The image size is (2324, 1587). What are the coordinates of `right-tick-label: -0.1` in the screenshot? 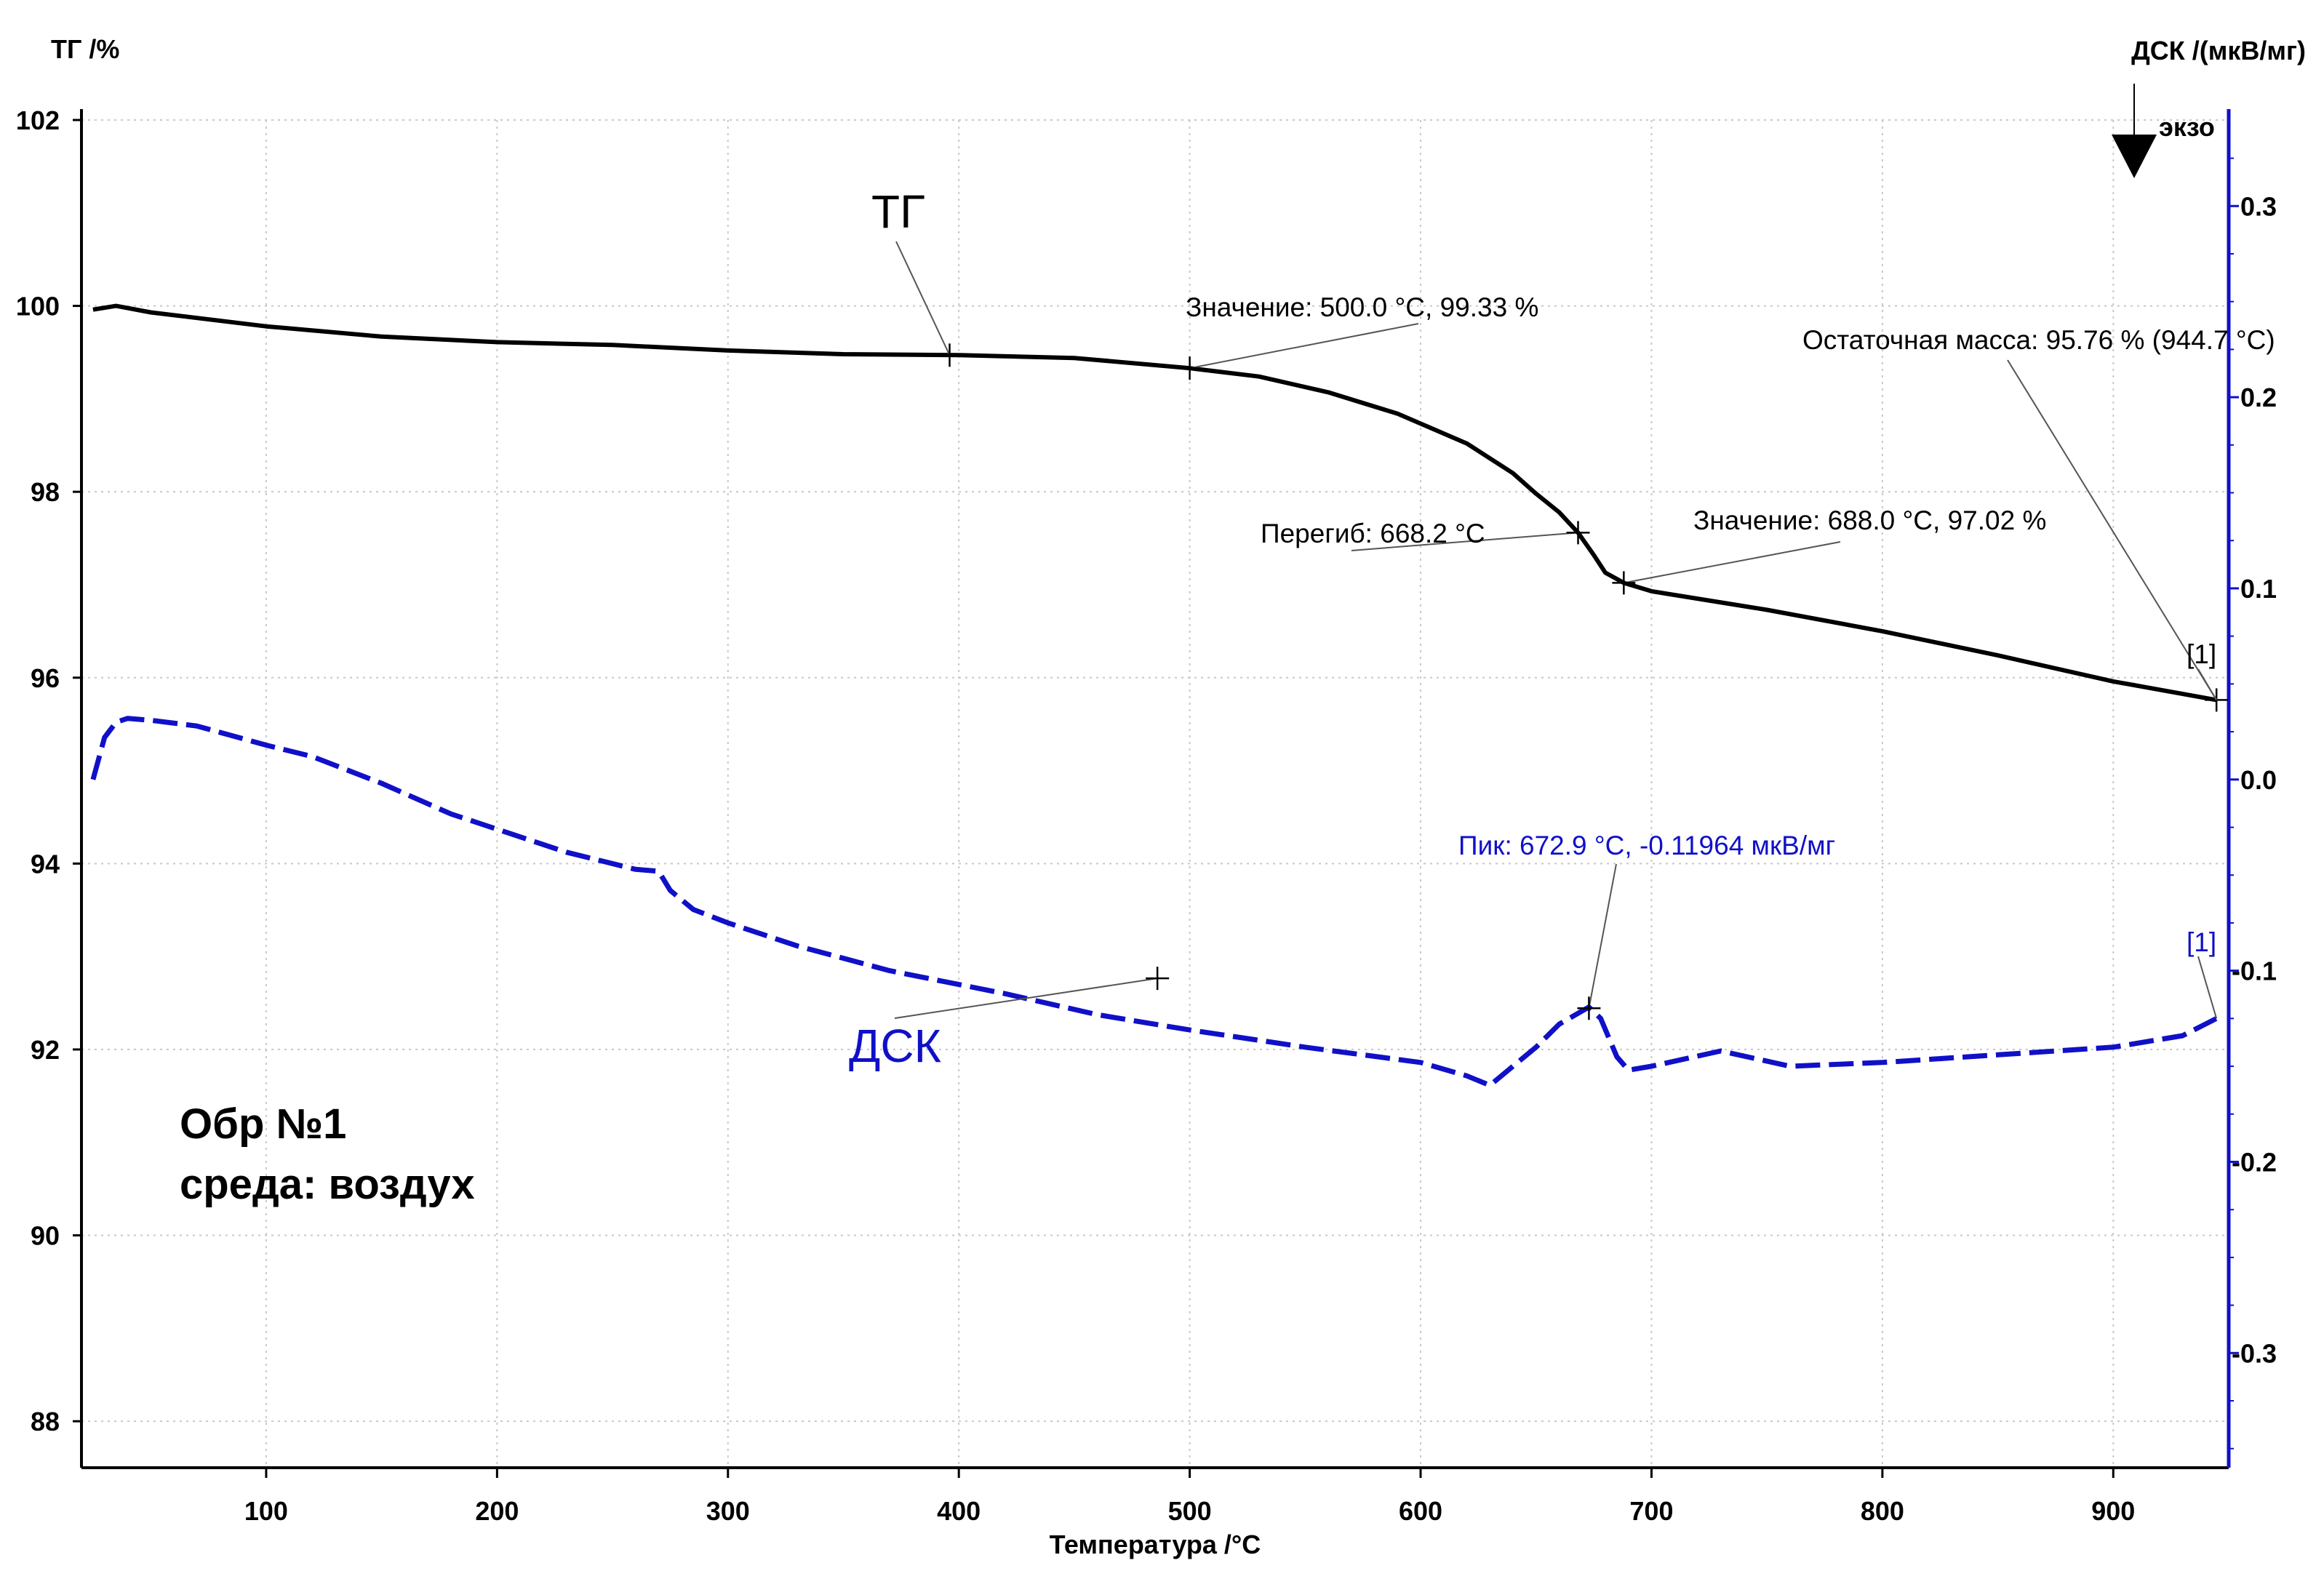 It's located at (2254, 971).